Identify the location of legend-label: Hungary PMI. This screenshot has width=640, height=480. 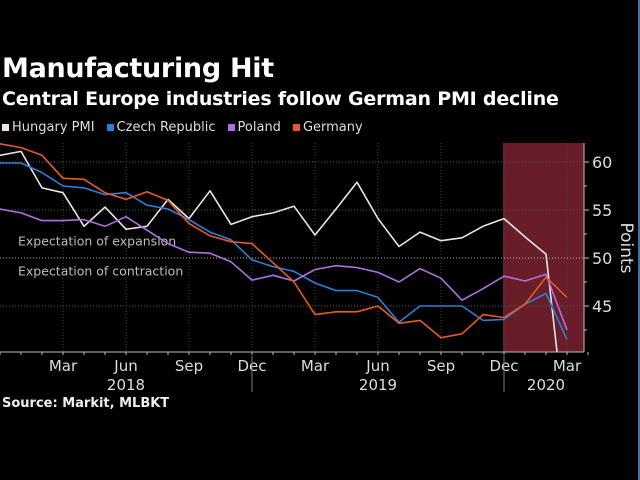
(53, 127).